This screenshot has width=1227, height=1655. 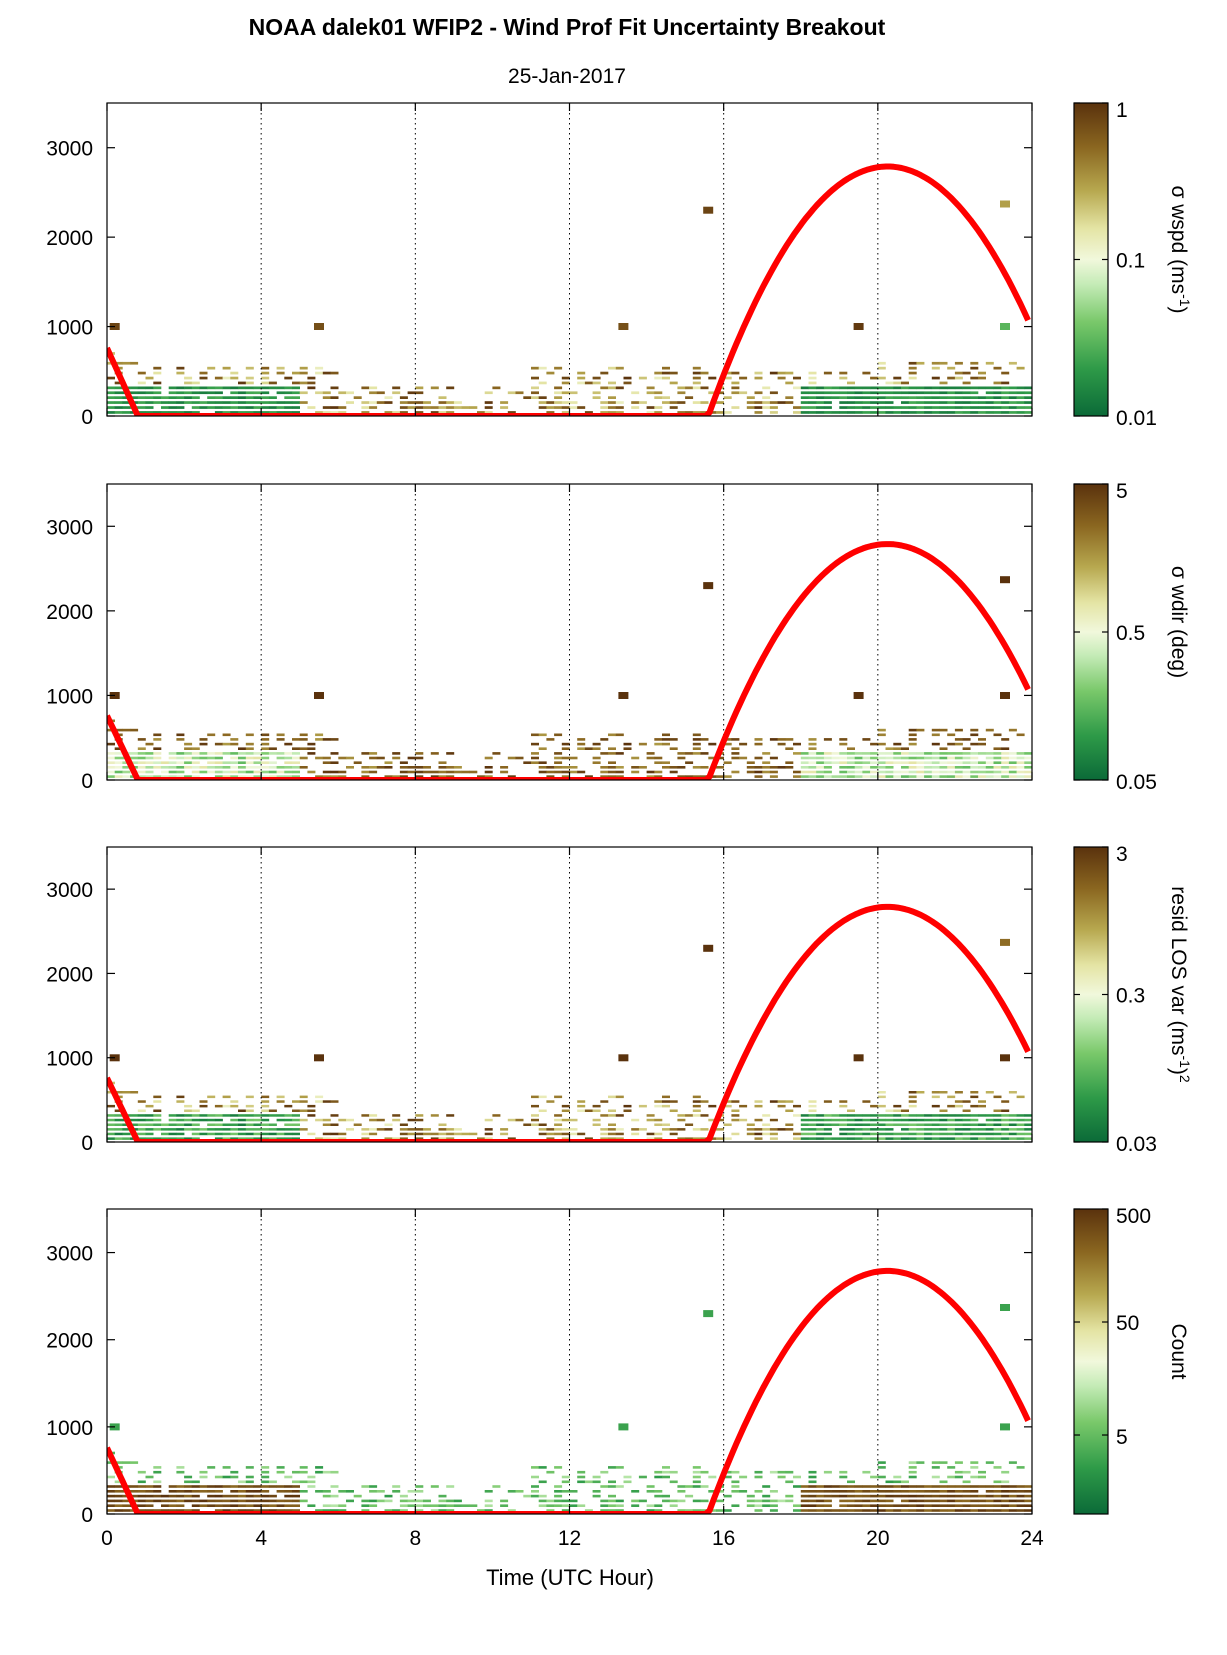 I want to click on heatmap-cells, so click(x=569, y=1039).